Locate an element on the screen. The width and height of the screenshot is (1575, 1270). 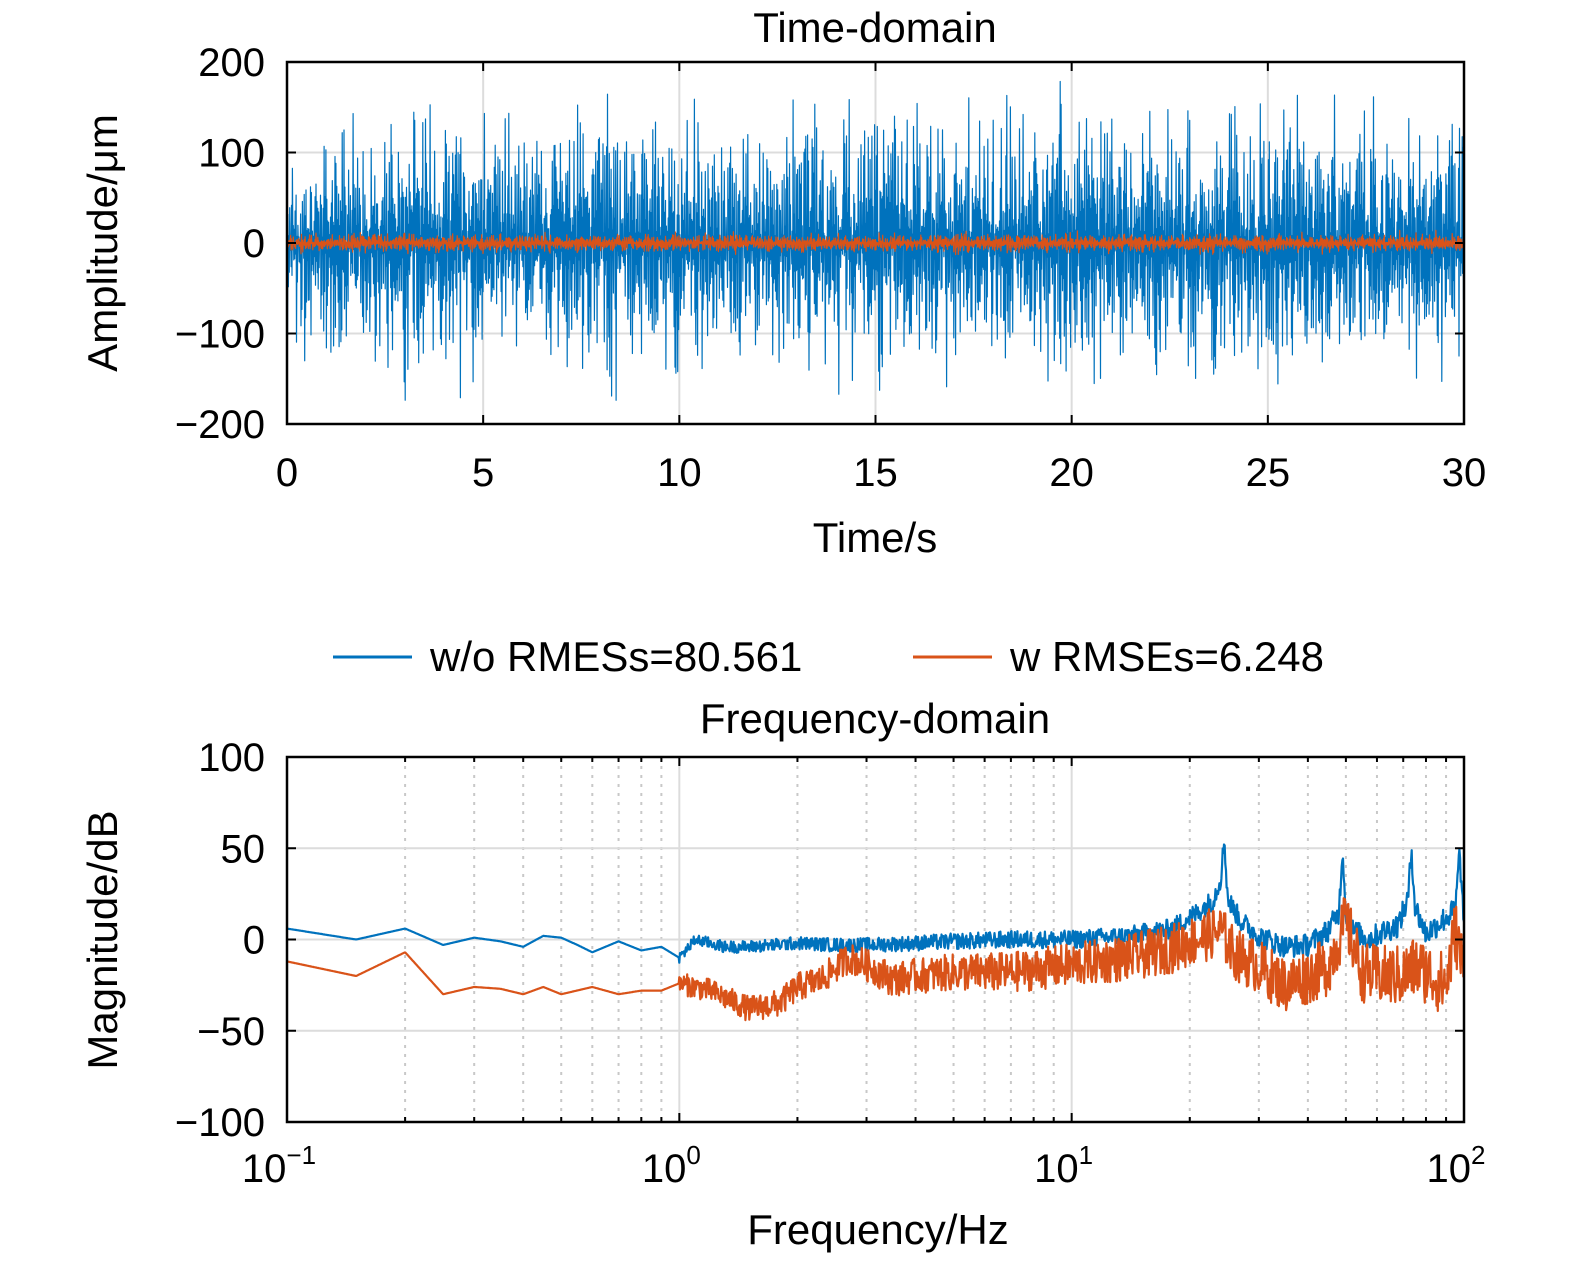
frequency-domain-y-axis-label: Magnitude/dB is located at coordinates (102, 939).